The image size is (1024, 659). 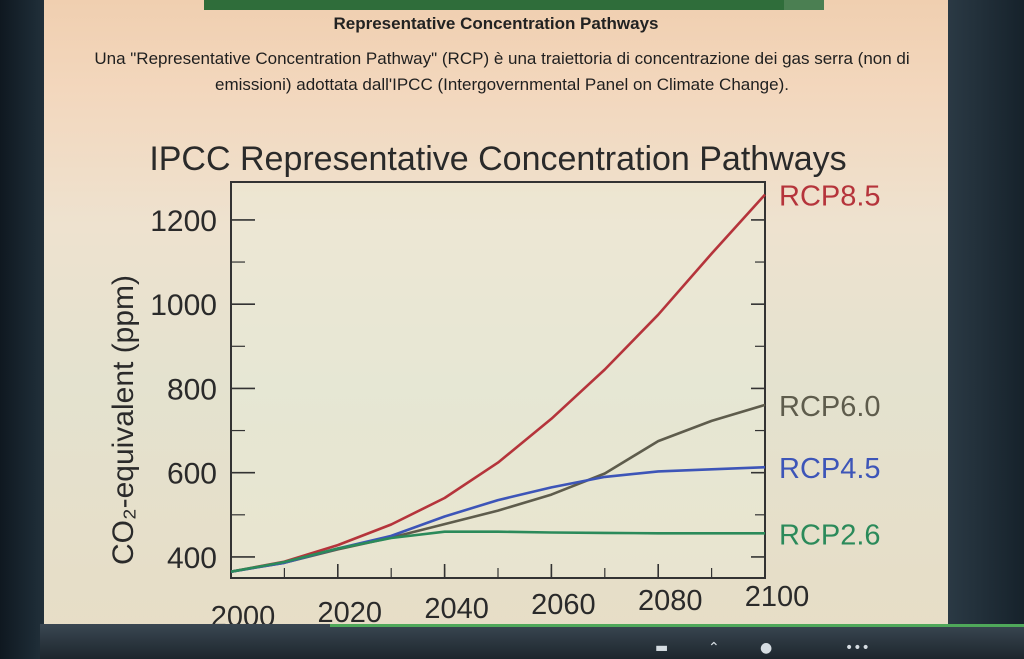 What do you see at coordinates (192, 389) in the screenshot?
I see `y-tick-label: 800` at bounding box center [192, 389].